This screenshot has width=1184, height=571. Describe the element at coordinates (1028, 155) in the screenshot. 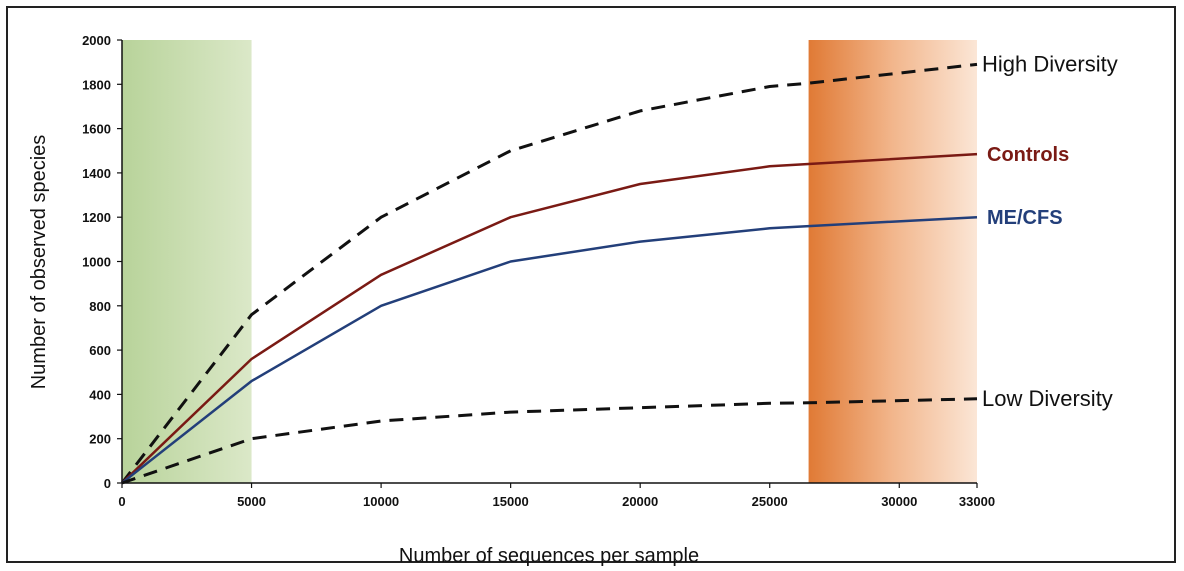

I see `series-label-controls: Controls` at that location.